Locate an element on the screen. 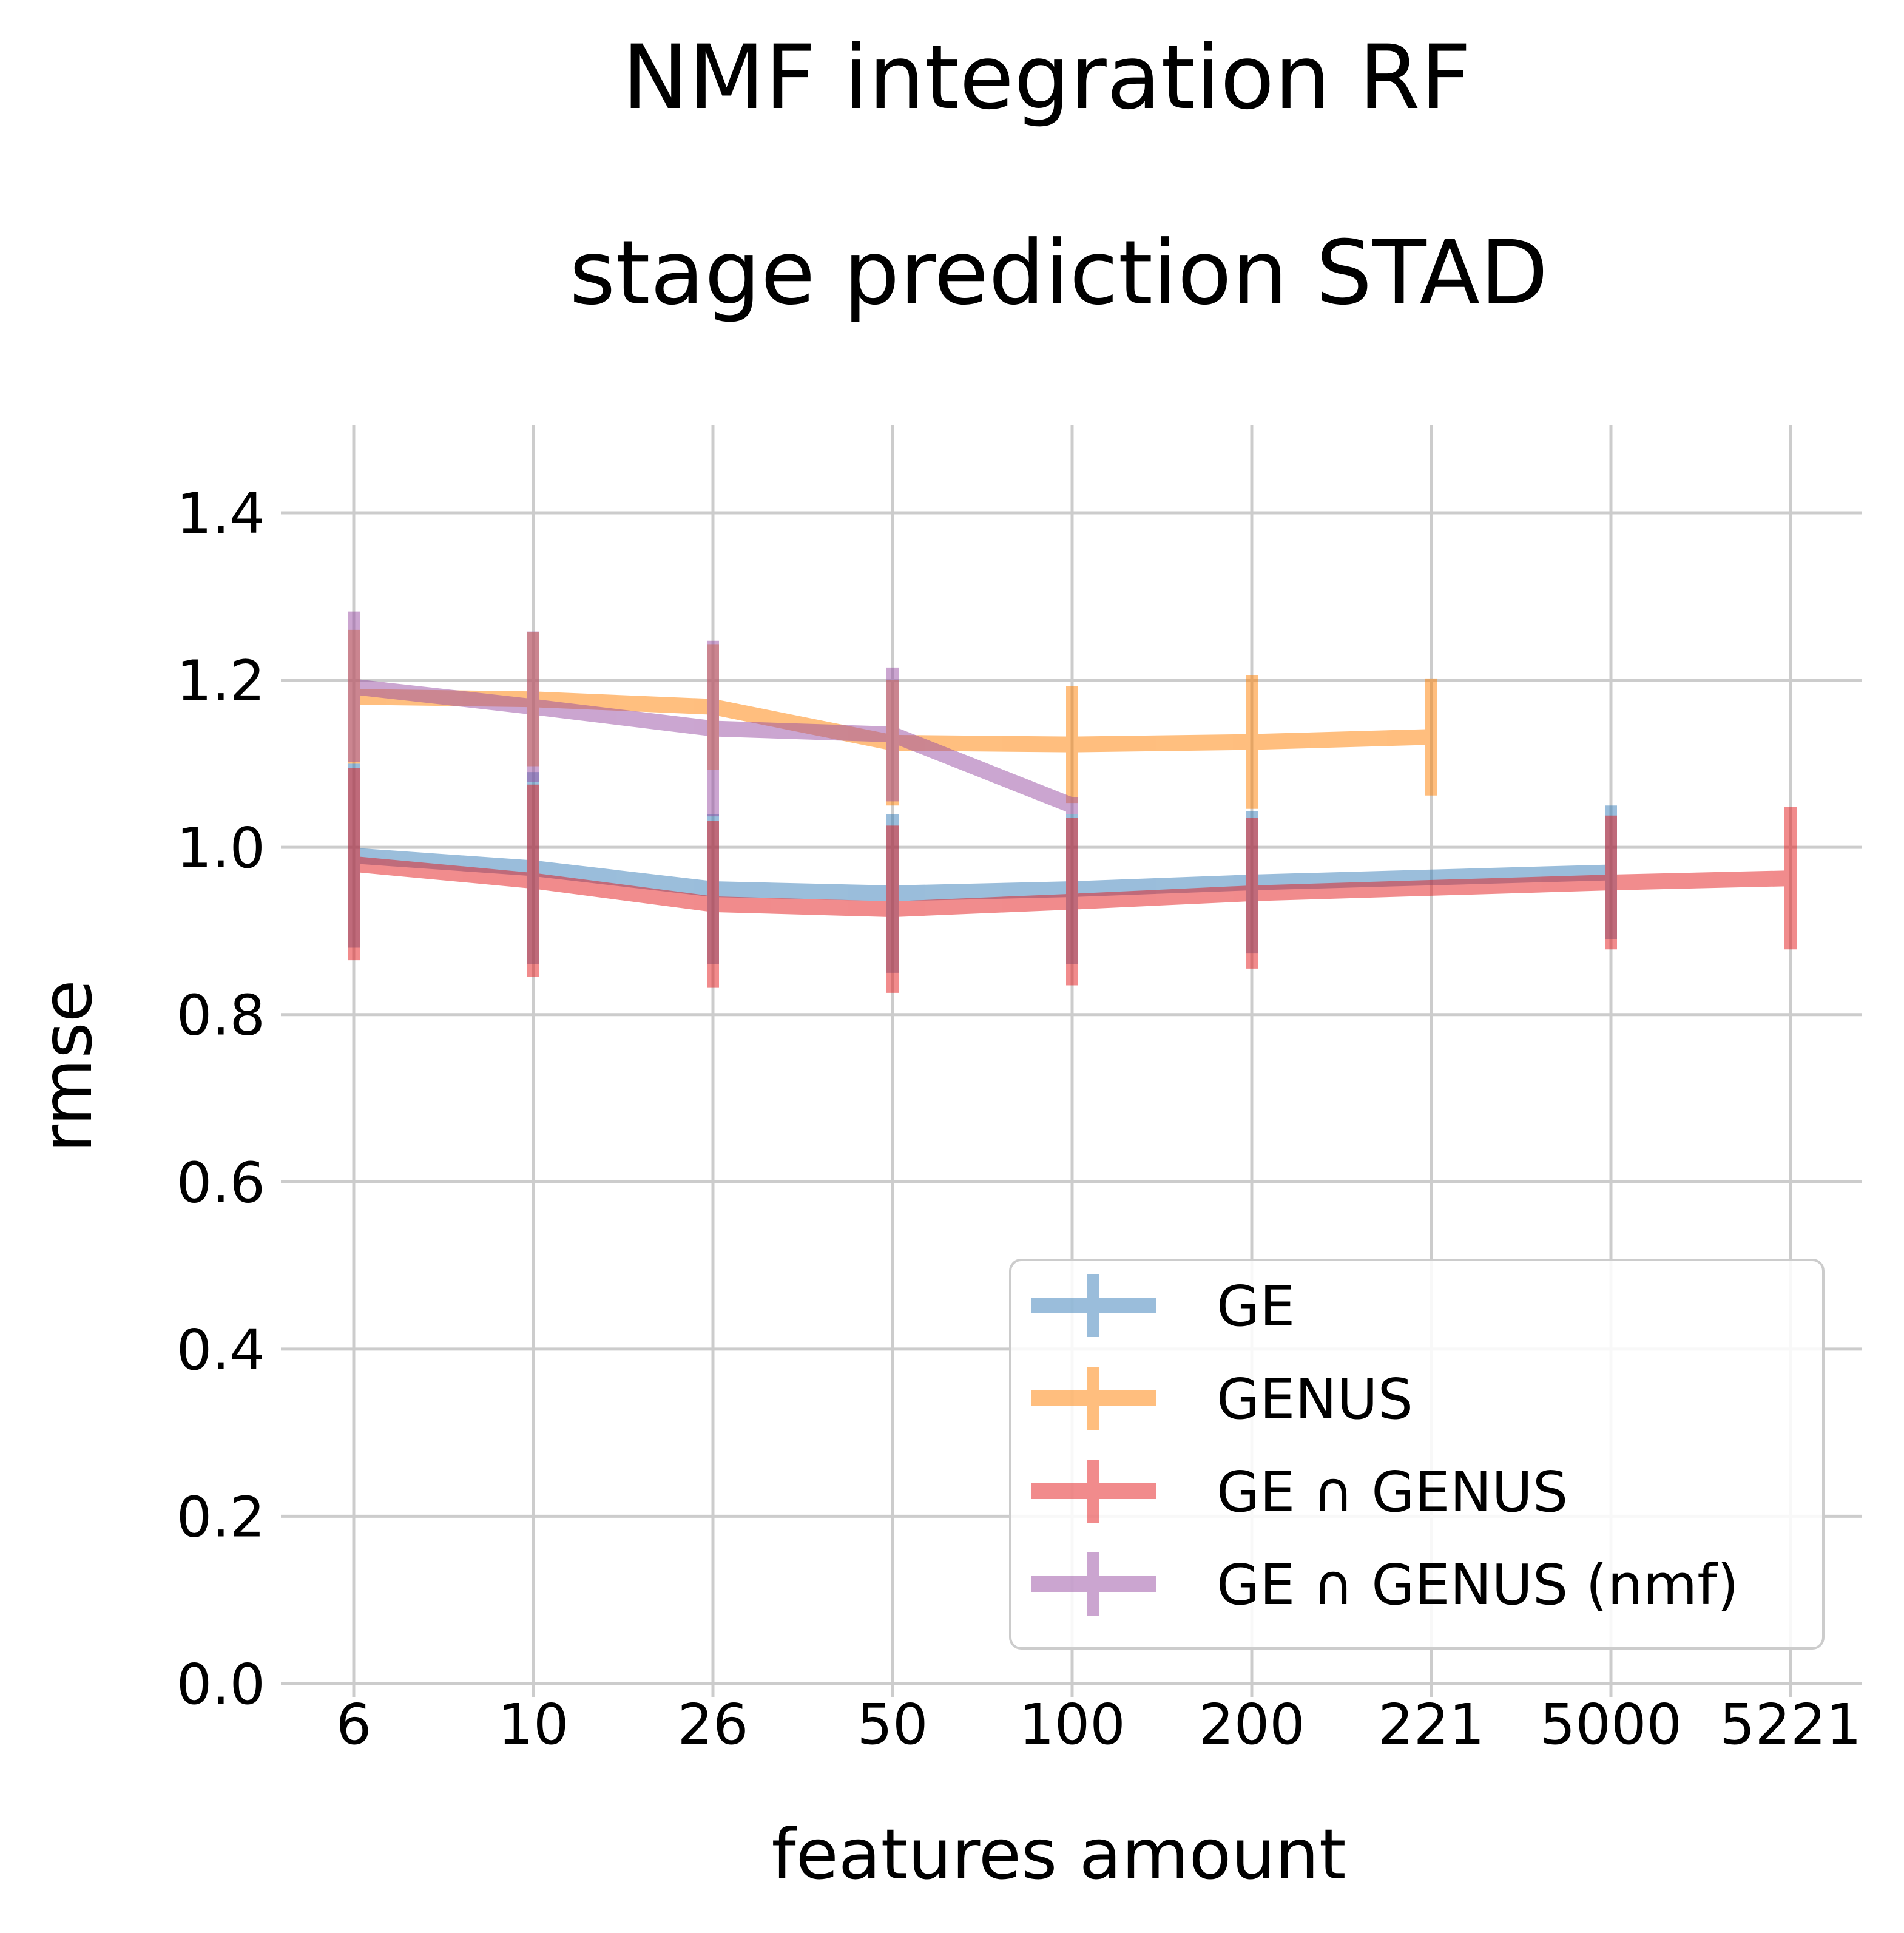 The height and width of the screenshot is (1933, 1904). legend-label: GE ∩ GENUS (nmf) is located at coordinates (1478, 1585).